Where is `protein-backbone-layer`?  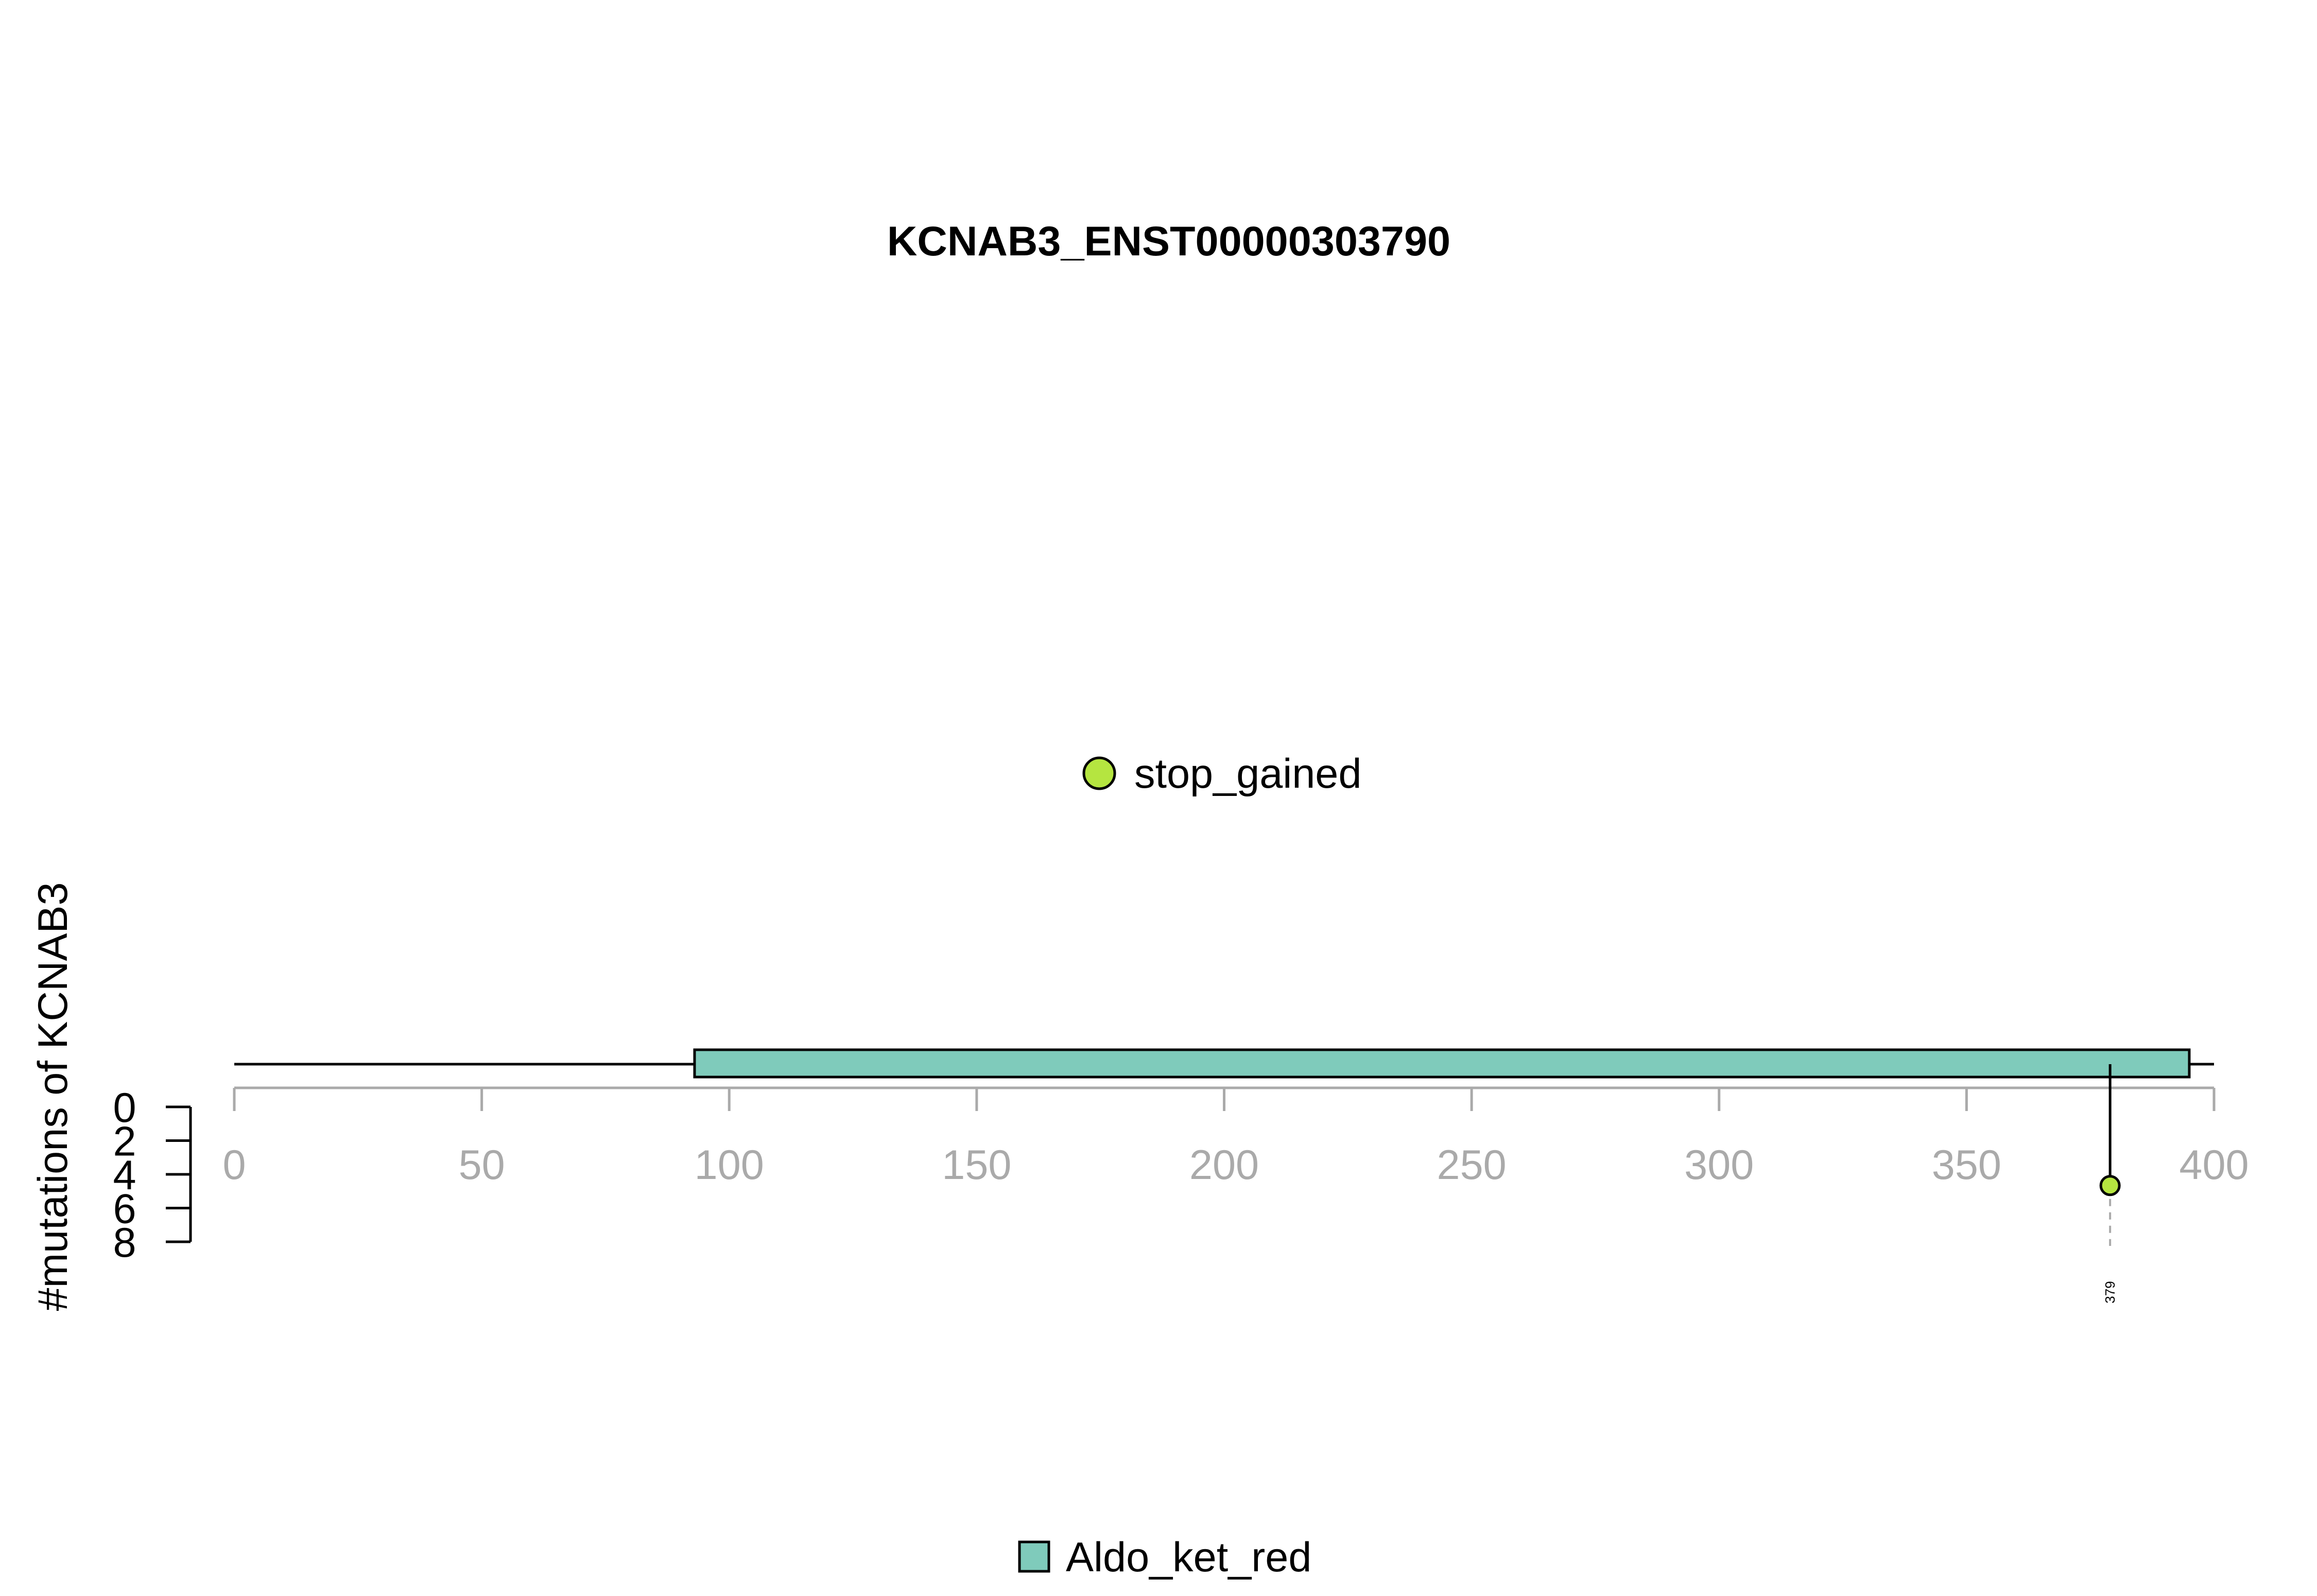
protein-backbone-layer is located at coordinates (1224, 1063).